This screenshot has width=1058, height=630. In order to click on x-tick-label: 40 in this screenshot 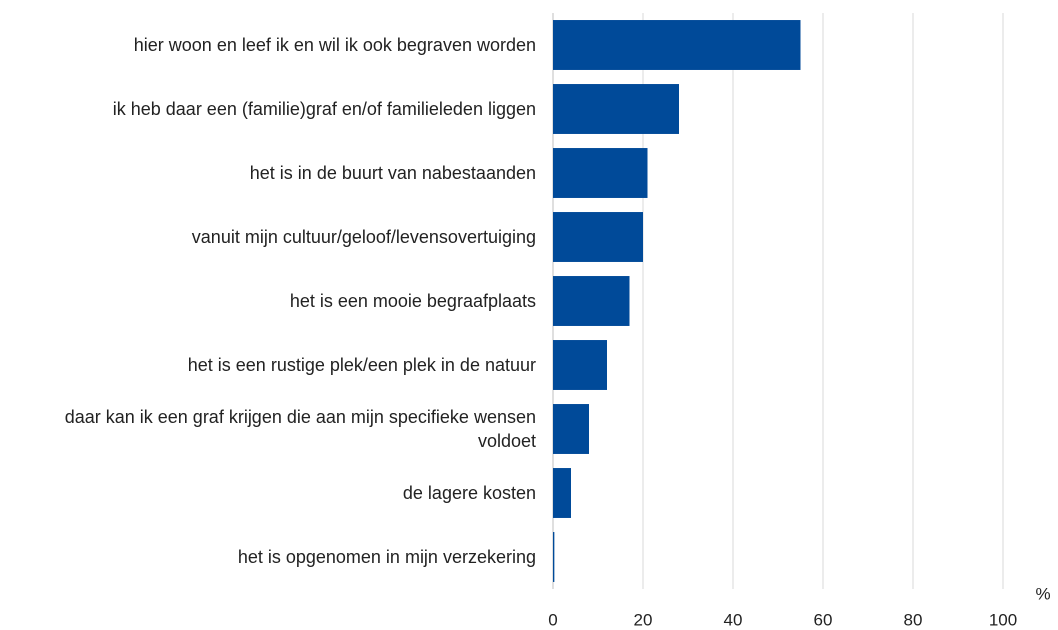, I will do `click(733, 619)`.